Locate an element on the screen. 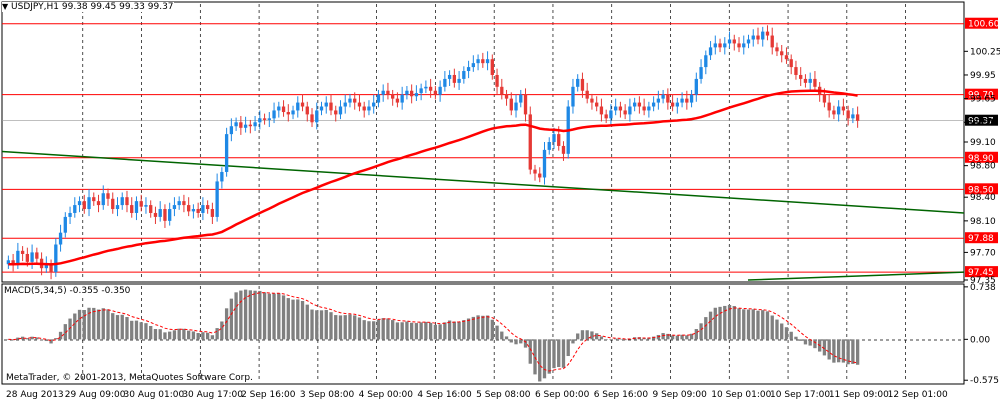 The image size is (1000, 400). macd-indicator-label: MACD(5,34,5) -0.355 -0.350 is located at coordinates (67, 291).